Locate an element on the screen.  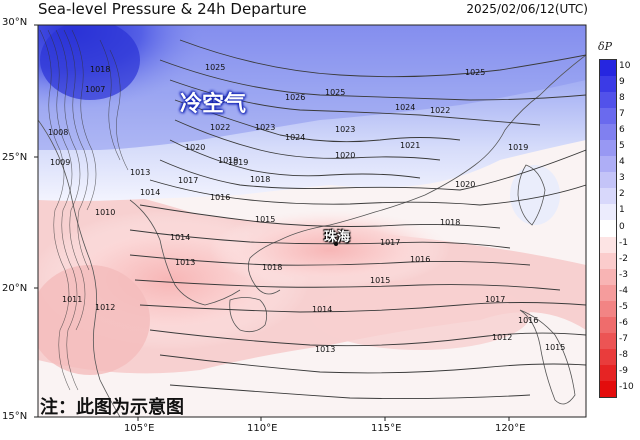
colorbar-level-label: 1 is located at coordinates (622, 210).